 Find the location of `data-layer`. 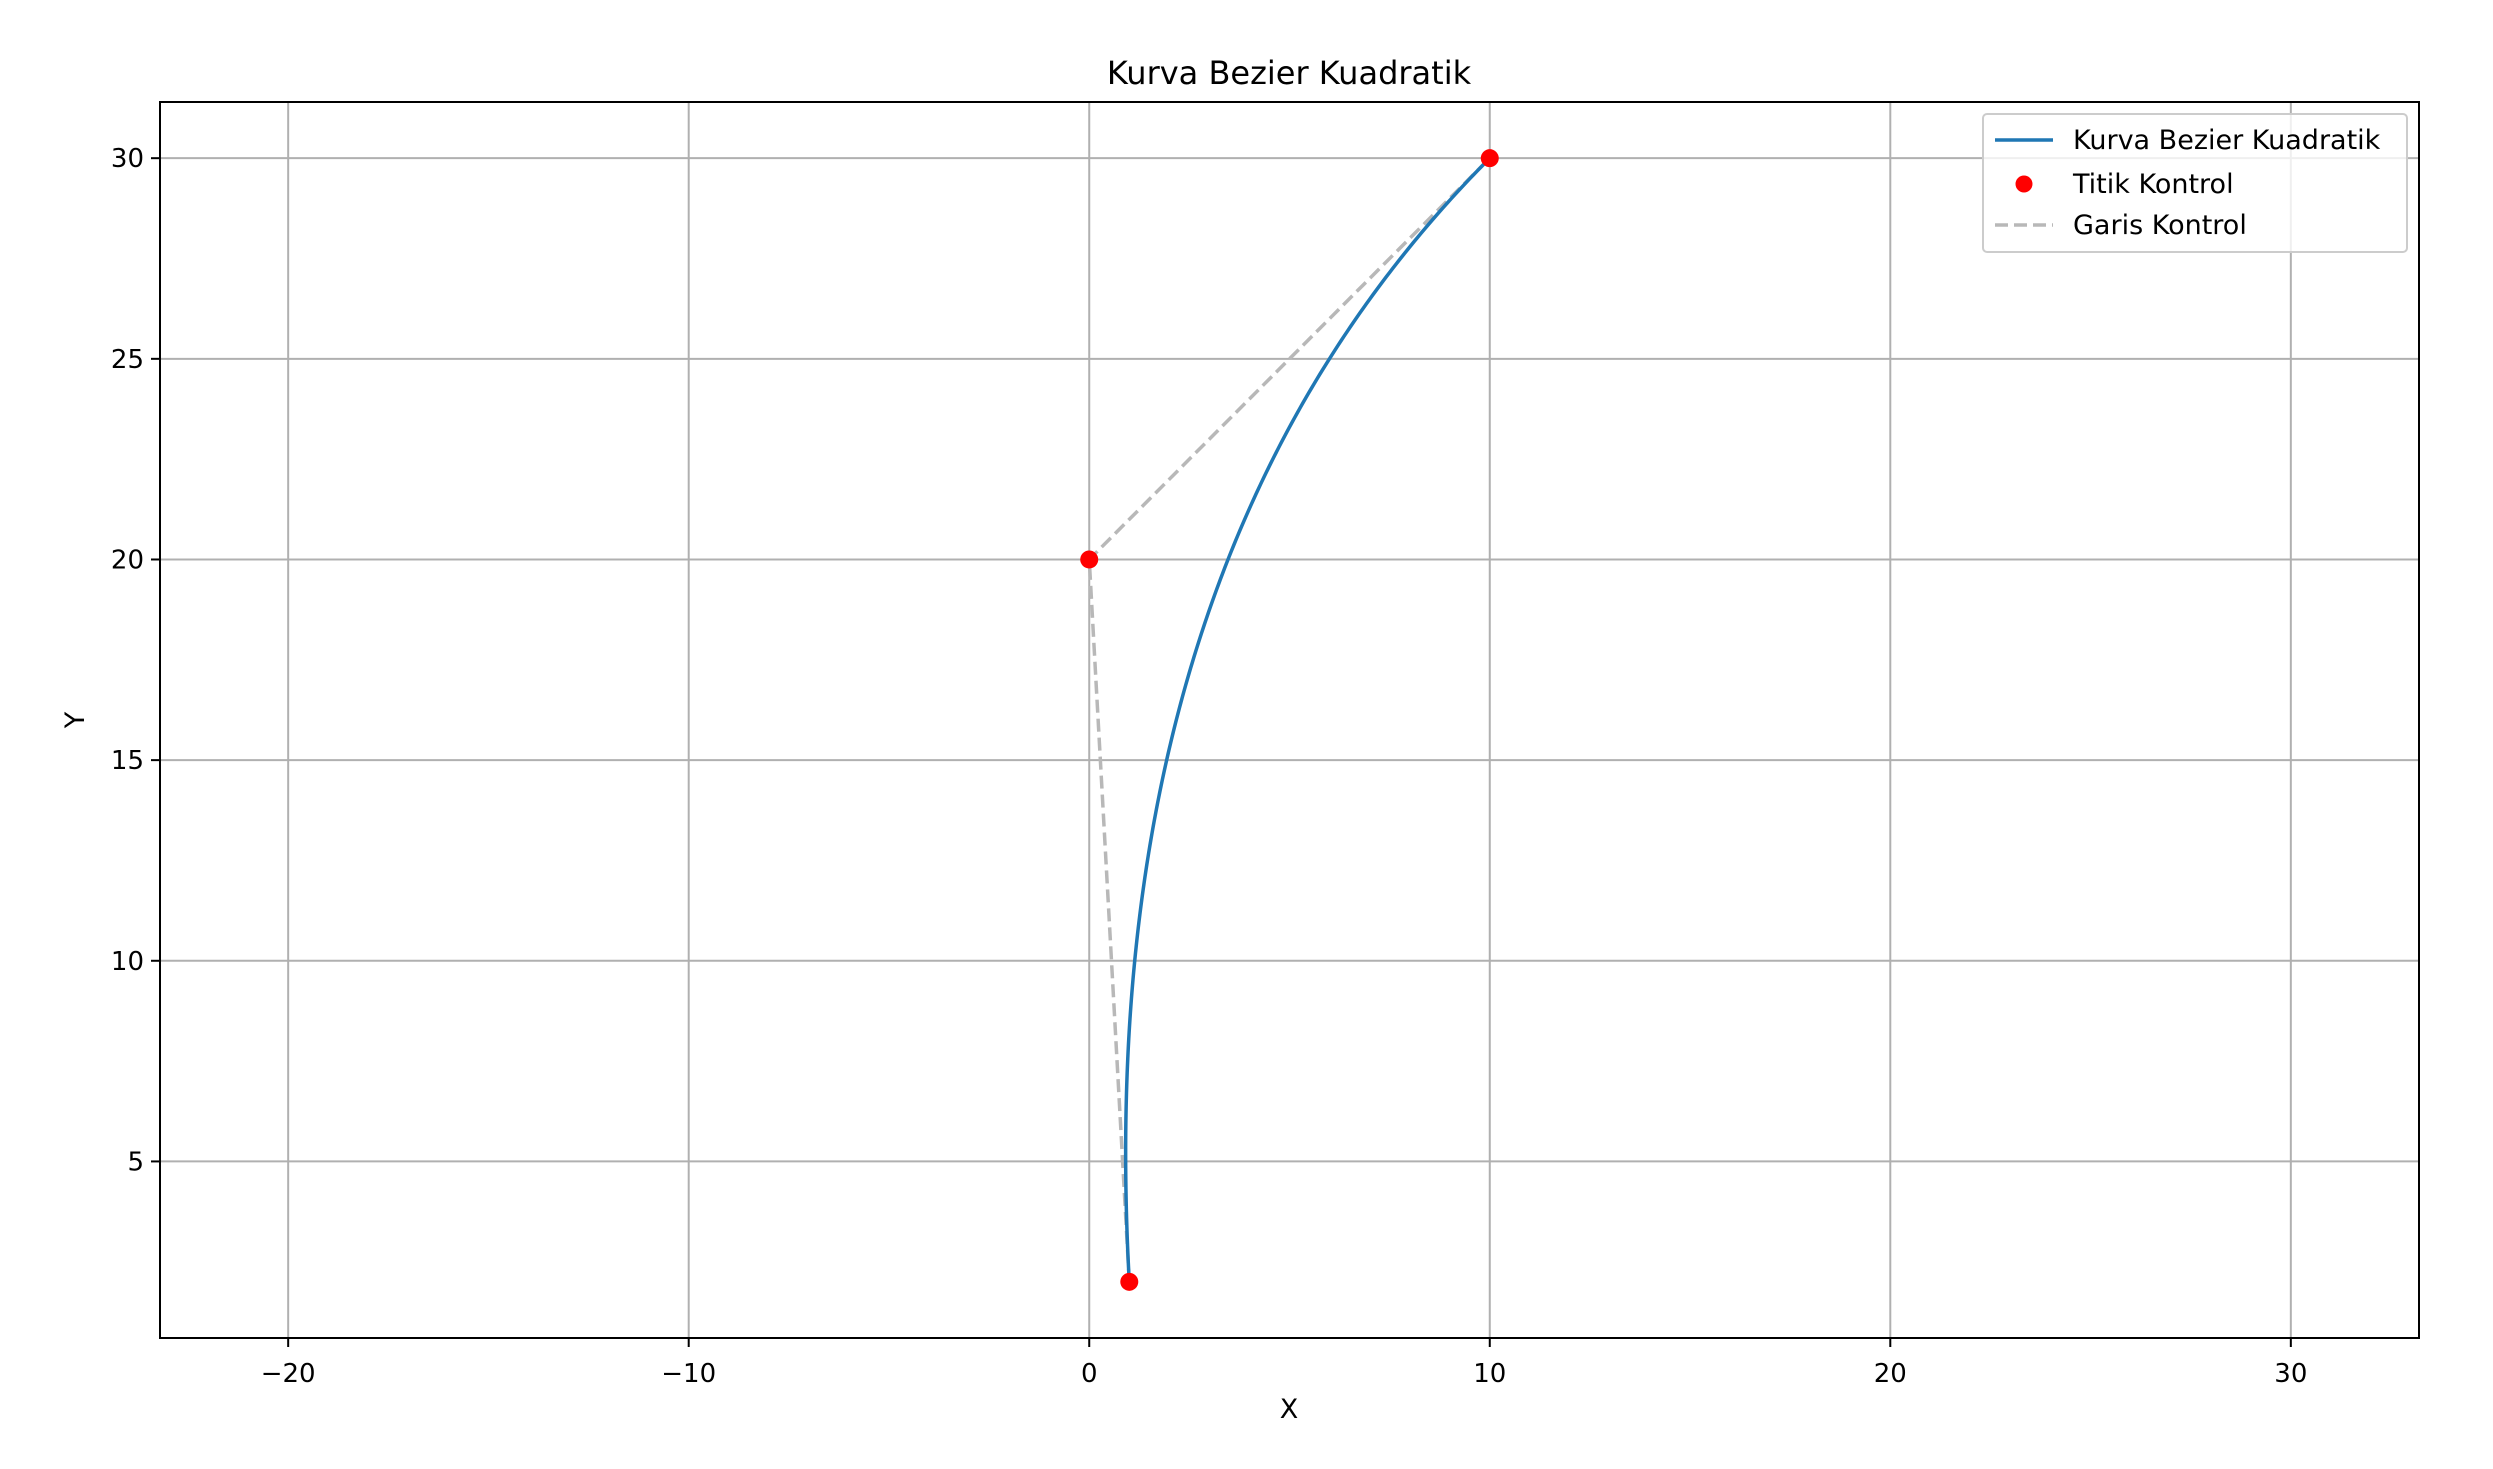

data-layer is located at coordinates (1289, 720).